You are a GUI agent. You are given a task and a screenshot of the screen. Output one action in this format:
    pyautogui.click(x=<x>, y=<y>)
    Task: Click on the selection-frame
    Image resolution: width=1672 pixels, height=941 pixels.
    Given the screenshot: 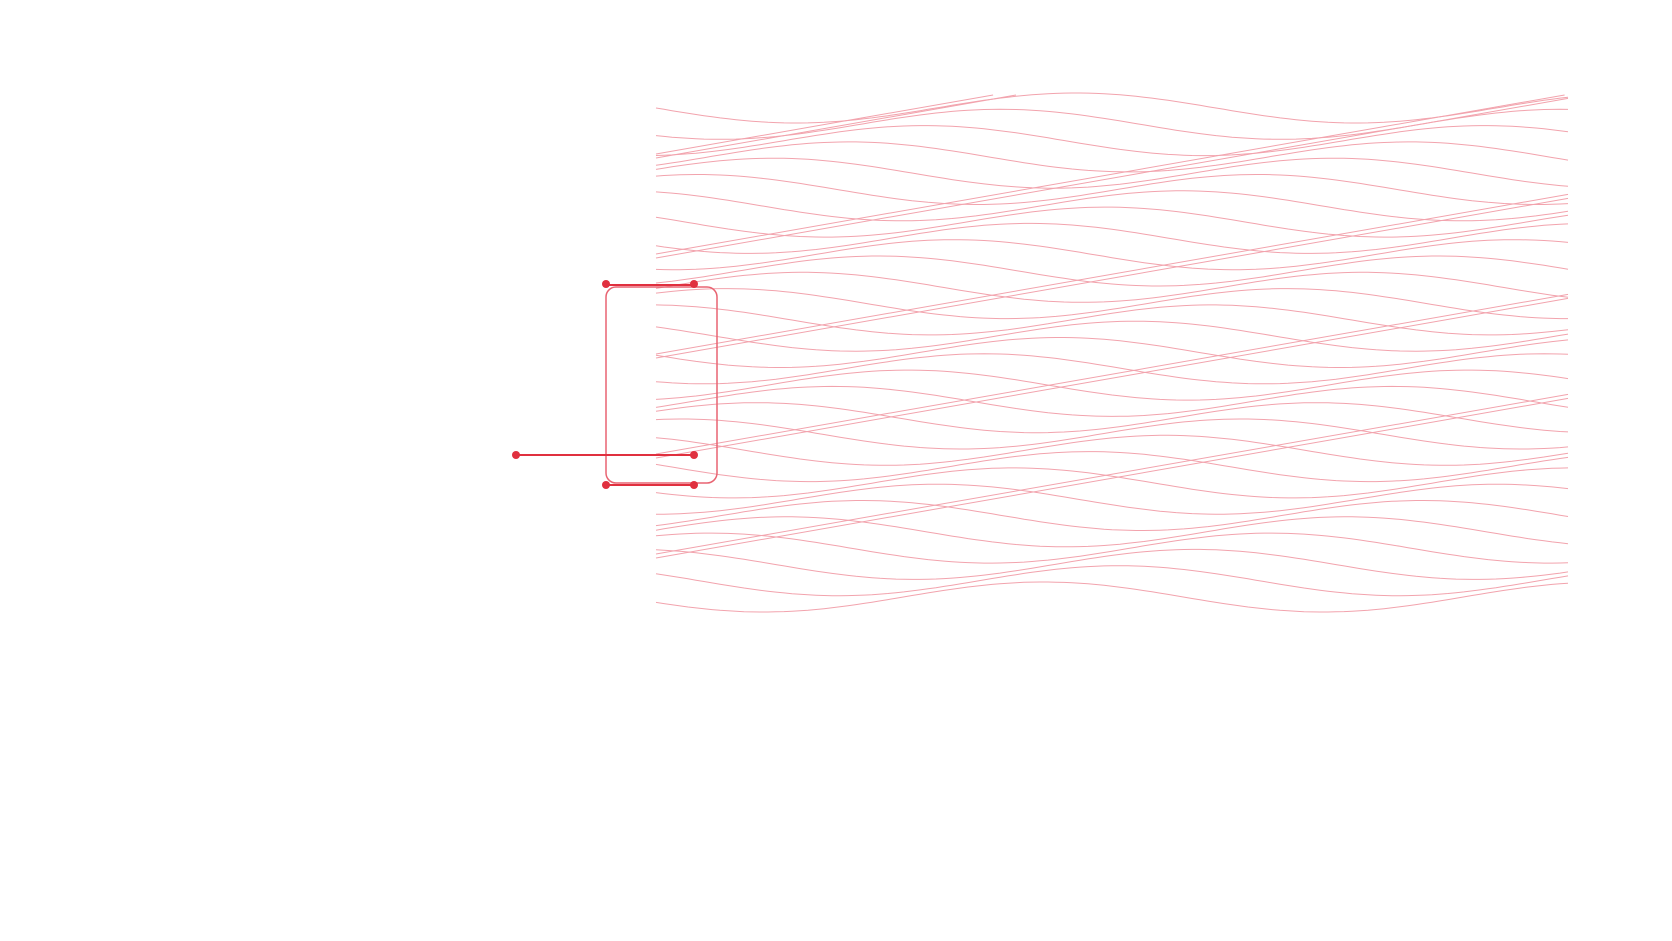 What is the action you would take?
    pyautogui.click(x=661, y=385)
    